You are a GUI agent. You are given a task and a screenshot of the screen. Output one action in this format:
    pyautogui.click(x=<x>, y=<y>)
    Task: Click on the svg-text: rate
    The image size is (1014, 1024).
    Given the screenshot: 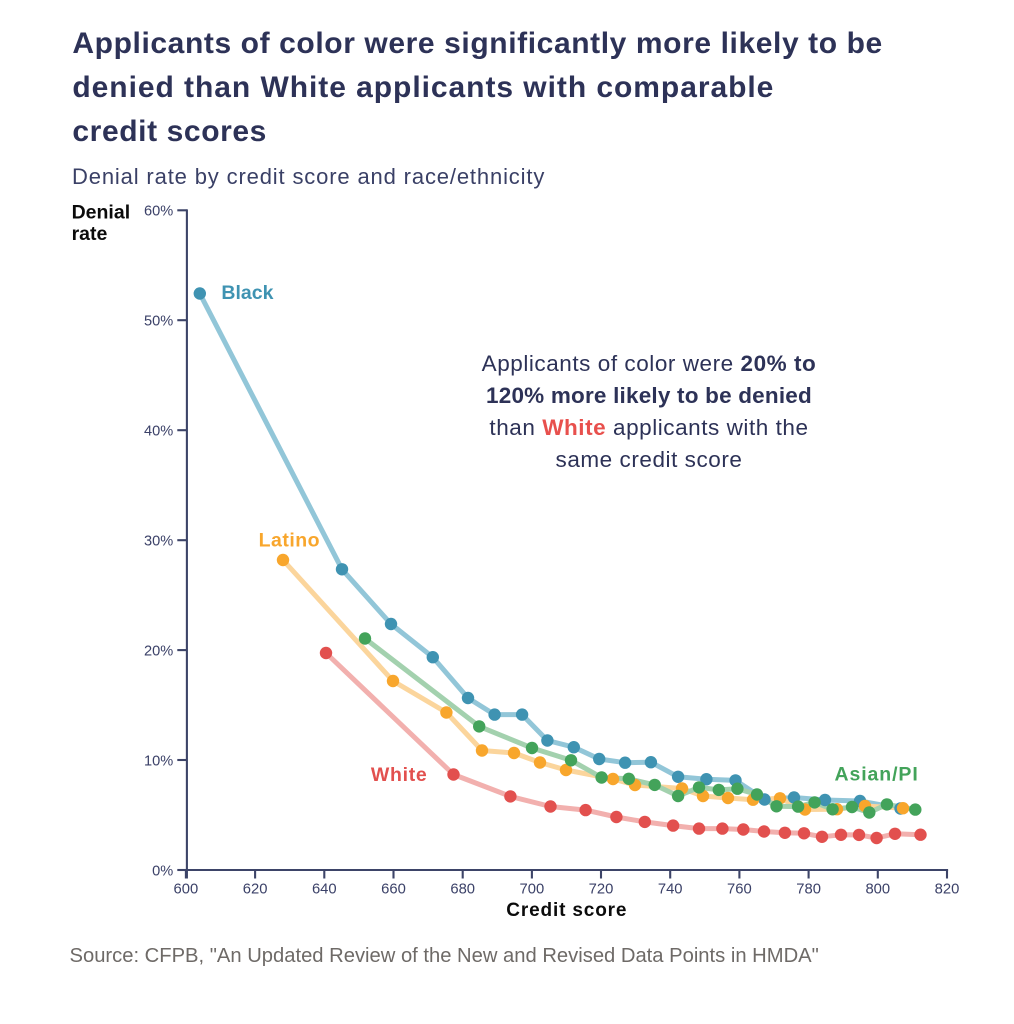 What is the action you would take?
    pyautogui.click(x=90, y=234)
    